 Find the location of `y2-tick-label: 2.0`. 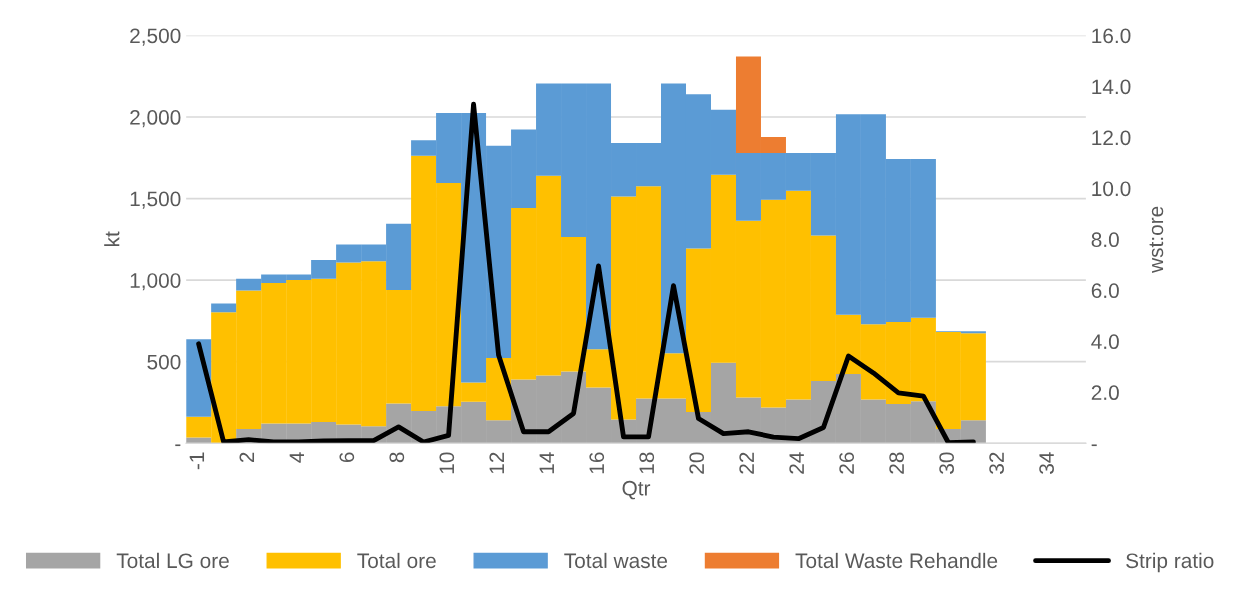

y2-tick-label: 2.0 is located at coordinates (1105, 393).